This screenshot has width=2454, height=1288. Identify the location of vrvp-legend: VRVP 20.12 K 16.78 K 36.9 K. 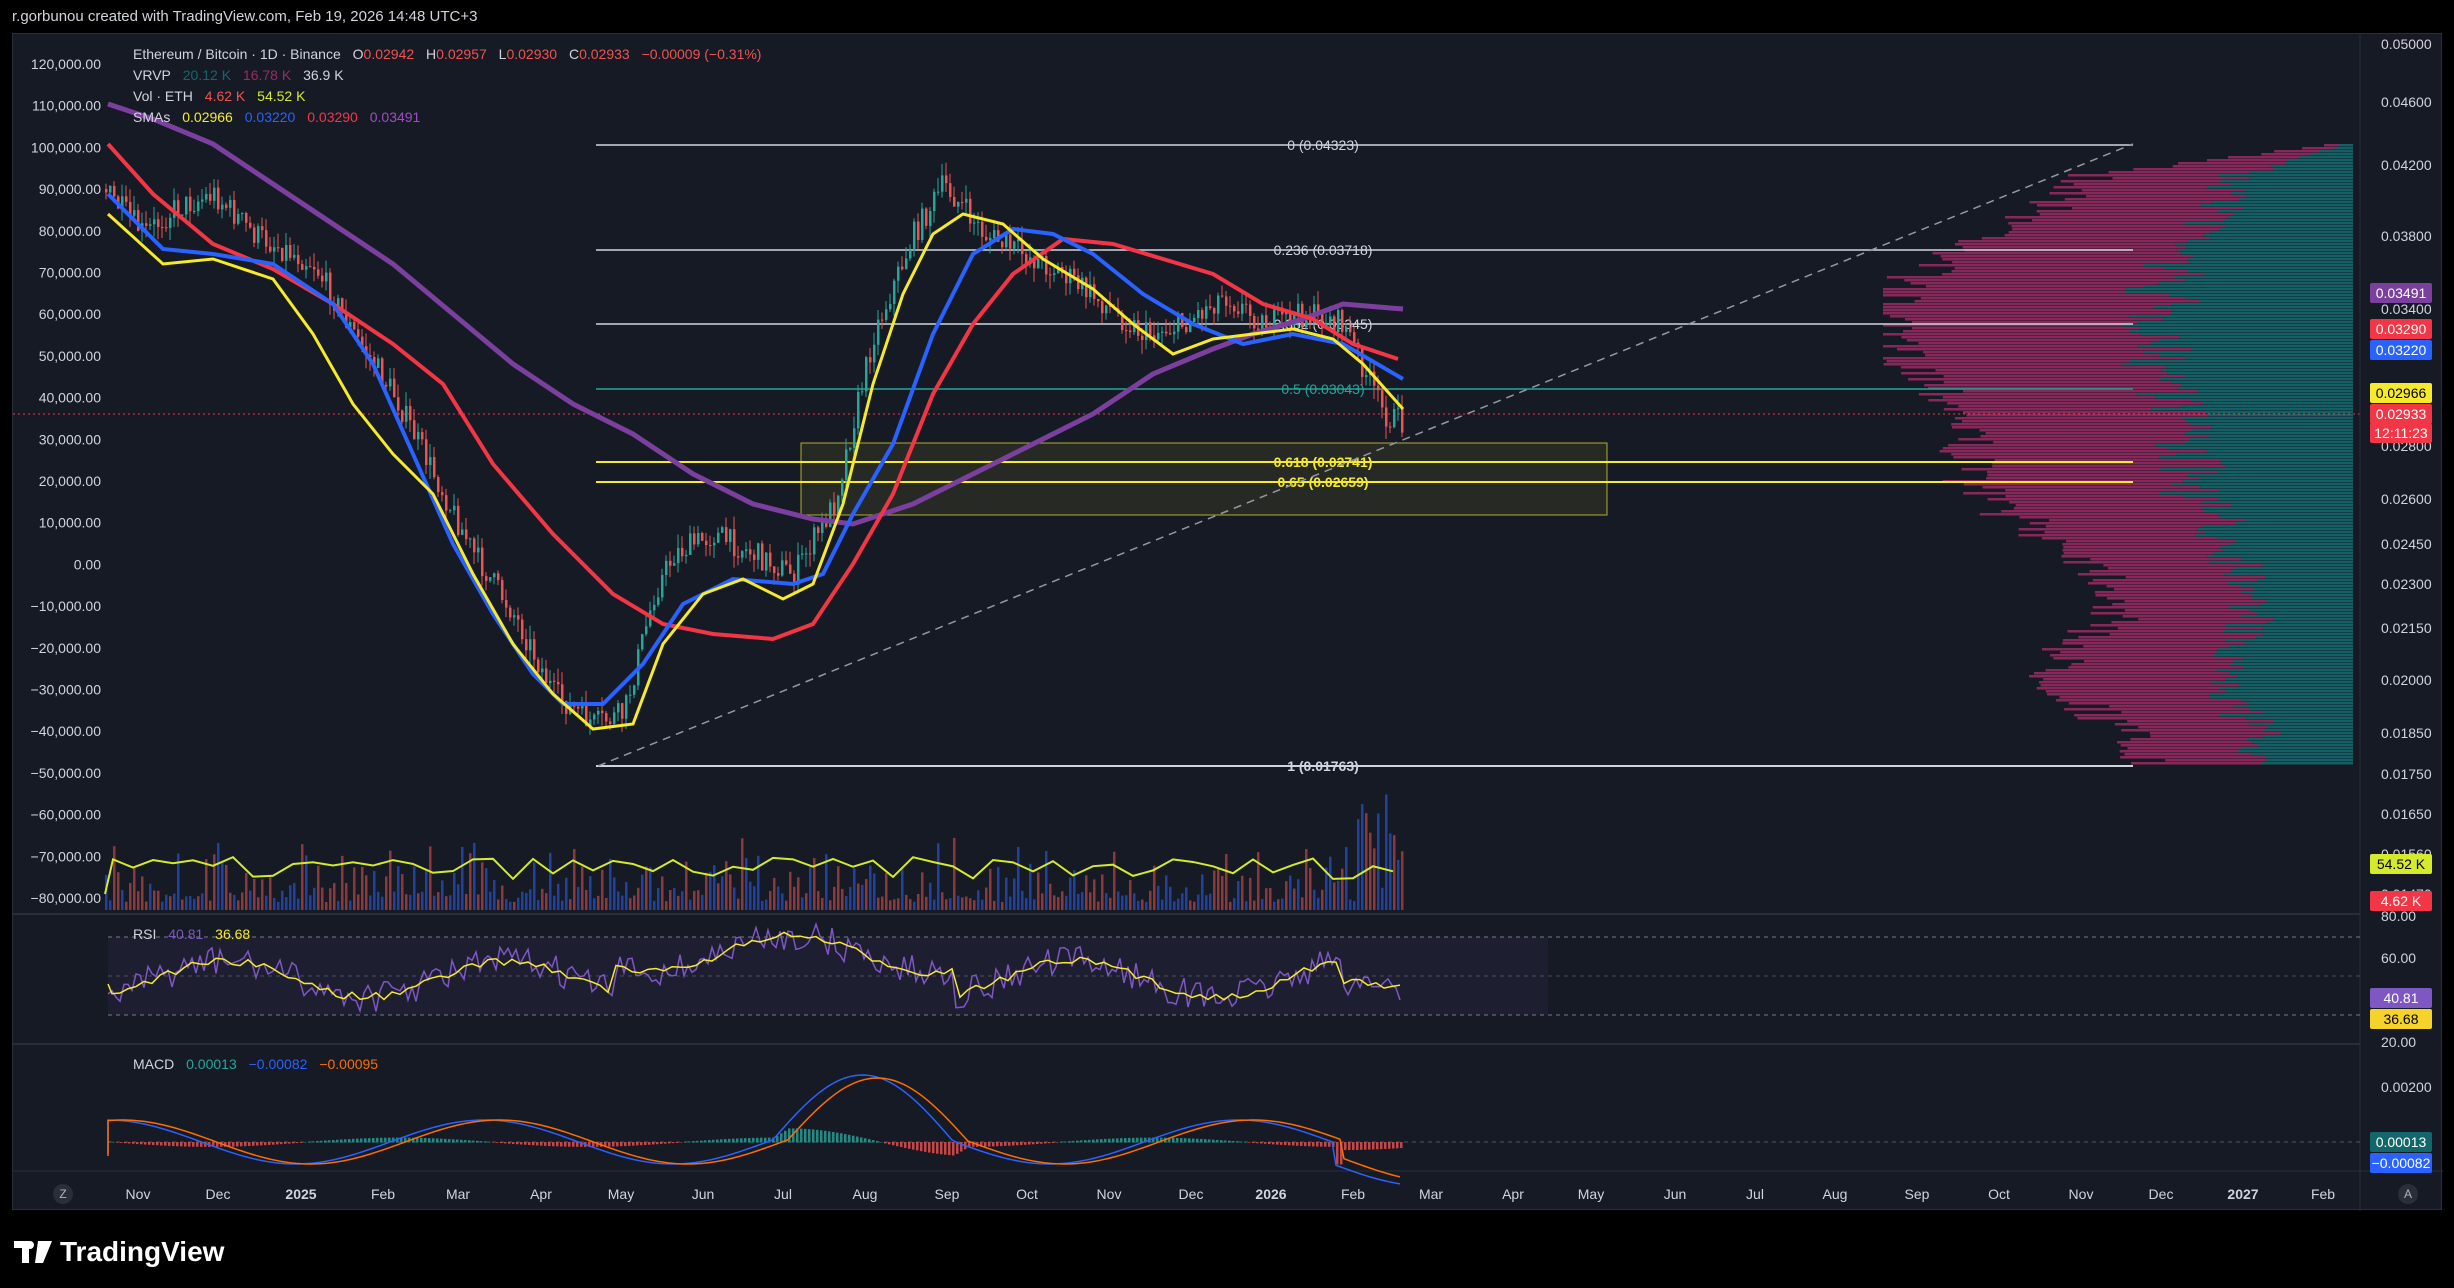
(238, 75).